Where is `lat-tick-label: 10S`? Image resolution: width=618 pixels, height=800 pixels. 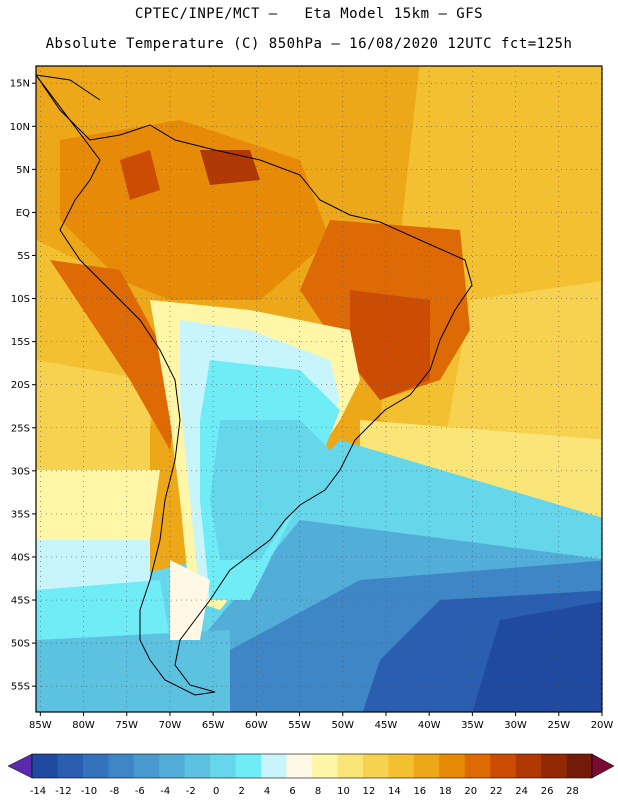
lat-tick-label: 10S is located at coordinates (20, 299).